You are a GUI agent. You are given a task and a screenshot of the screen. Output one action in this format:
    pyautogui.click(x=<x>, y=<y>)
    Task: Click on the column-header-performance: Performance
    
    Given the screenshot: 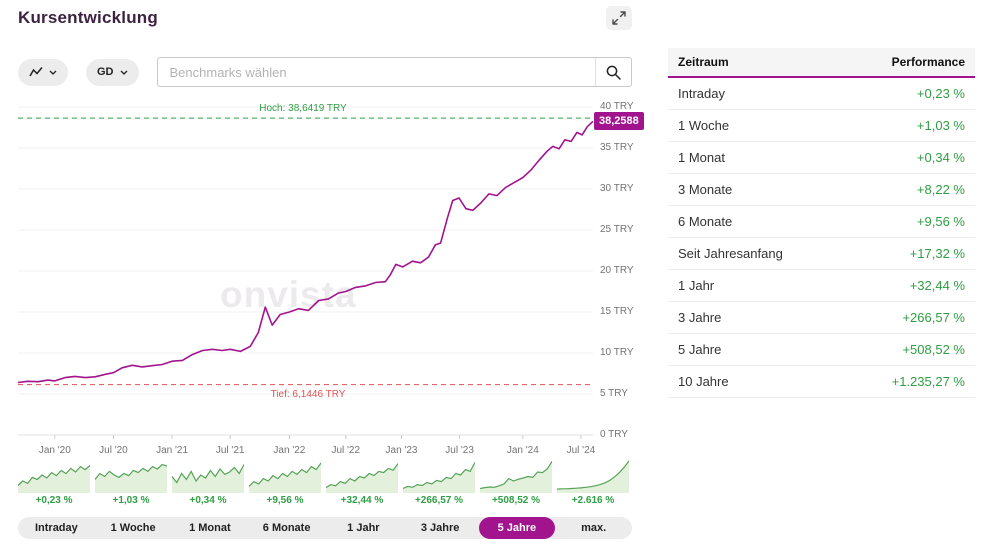 What is the action you would take?
    pyautogui.click(x=928, y=62)
    